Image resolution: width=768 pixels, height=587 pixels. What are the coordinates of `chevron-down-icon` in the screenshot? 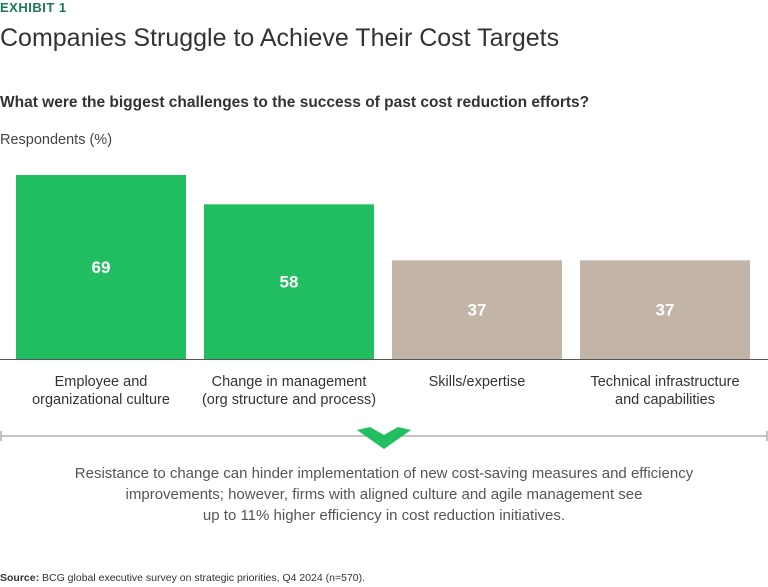 It's located at (384, 438).